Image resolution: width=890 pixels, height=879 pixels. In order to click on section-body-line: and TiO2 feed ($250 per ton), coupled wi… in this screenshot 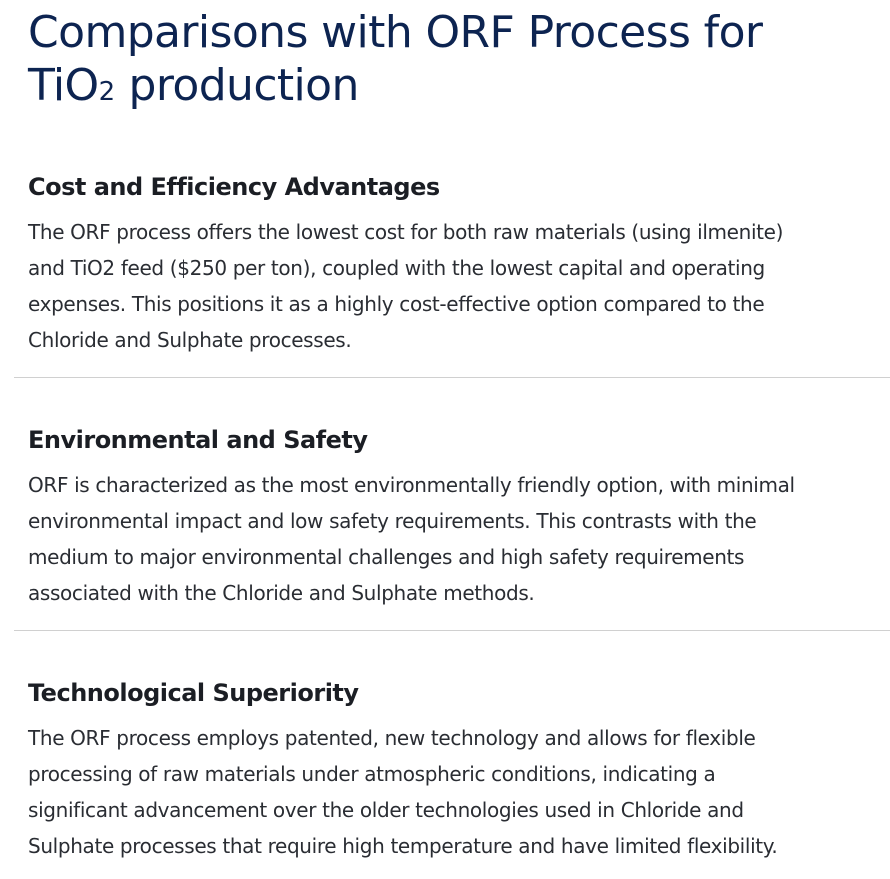, I will do `click(396, 268)`.